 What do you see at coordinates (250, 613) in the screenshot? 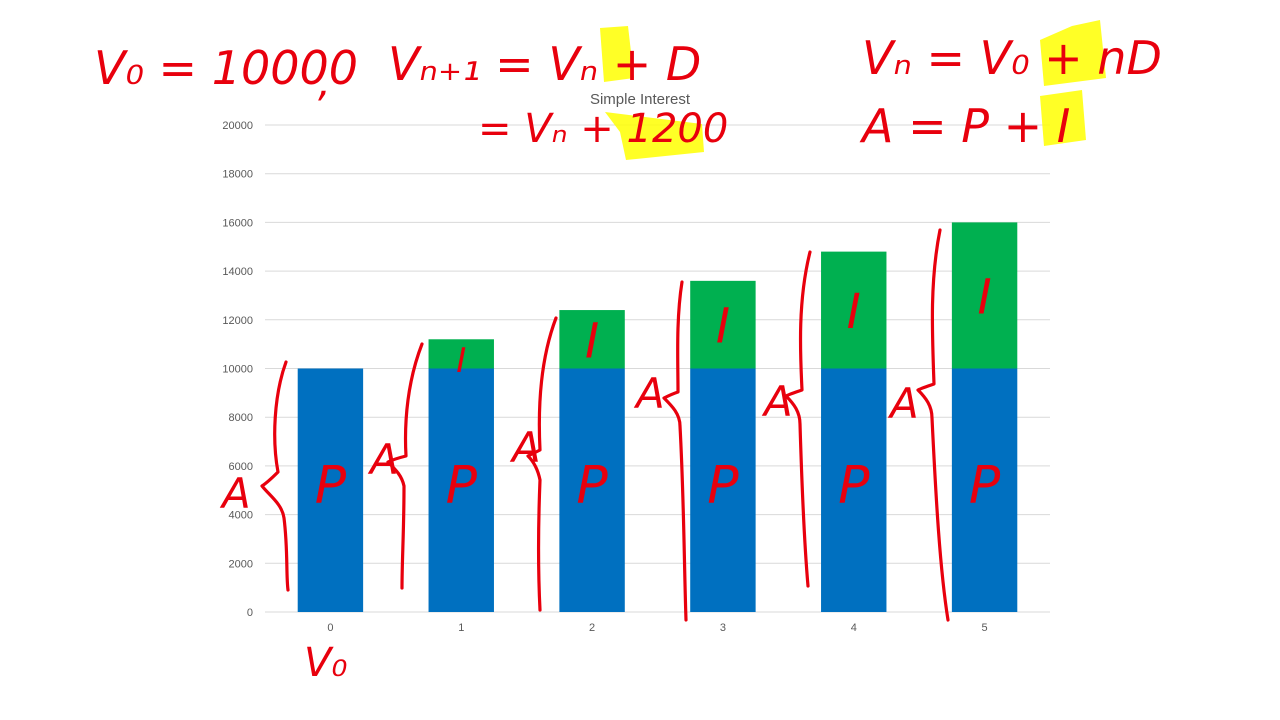
I see `y-tick-label: 0` at bounding box center [250, 613].